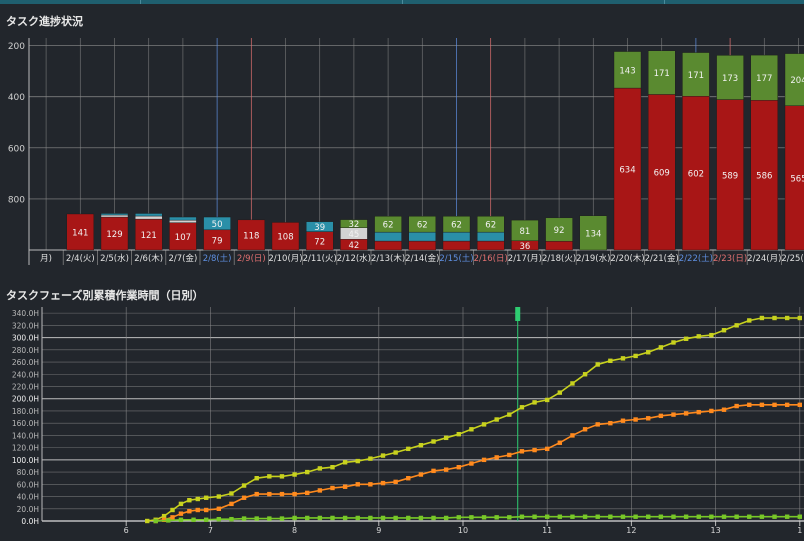  I want to click on x-tick-label: 7, so click(210, 530).